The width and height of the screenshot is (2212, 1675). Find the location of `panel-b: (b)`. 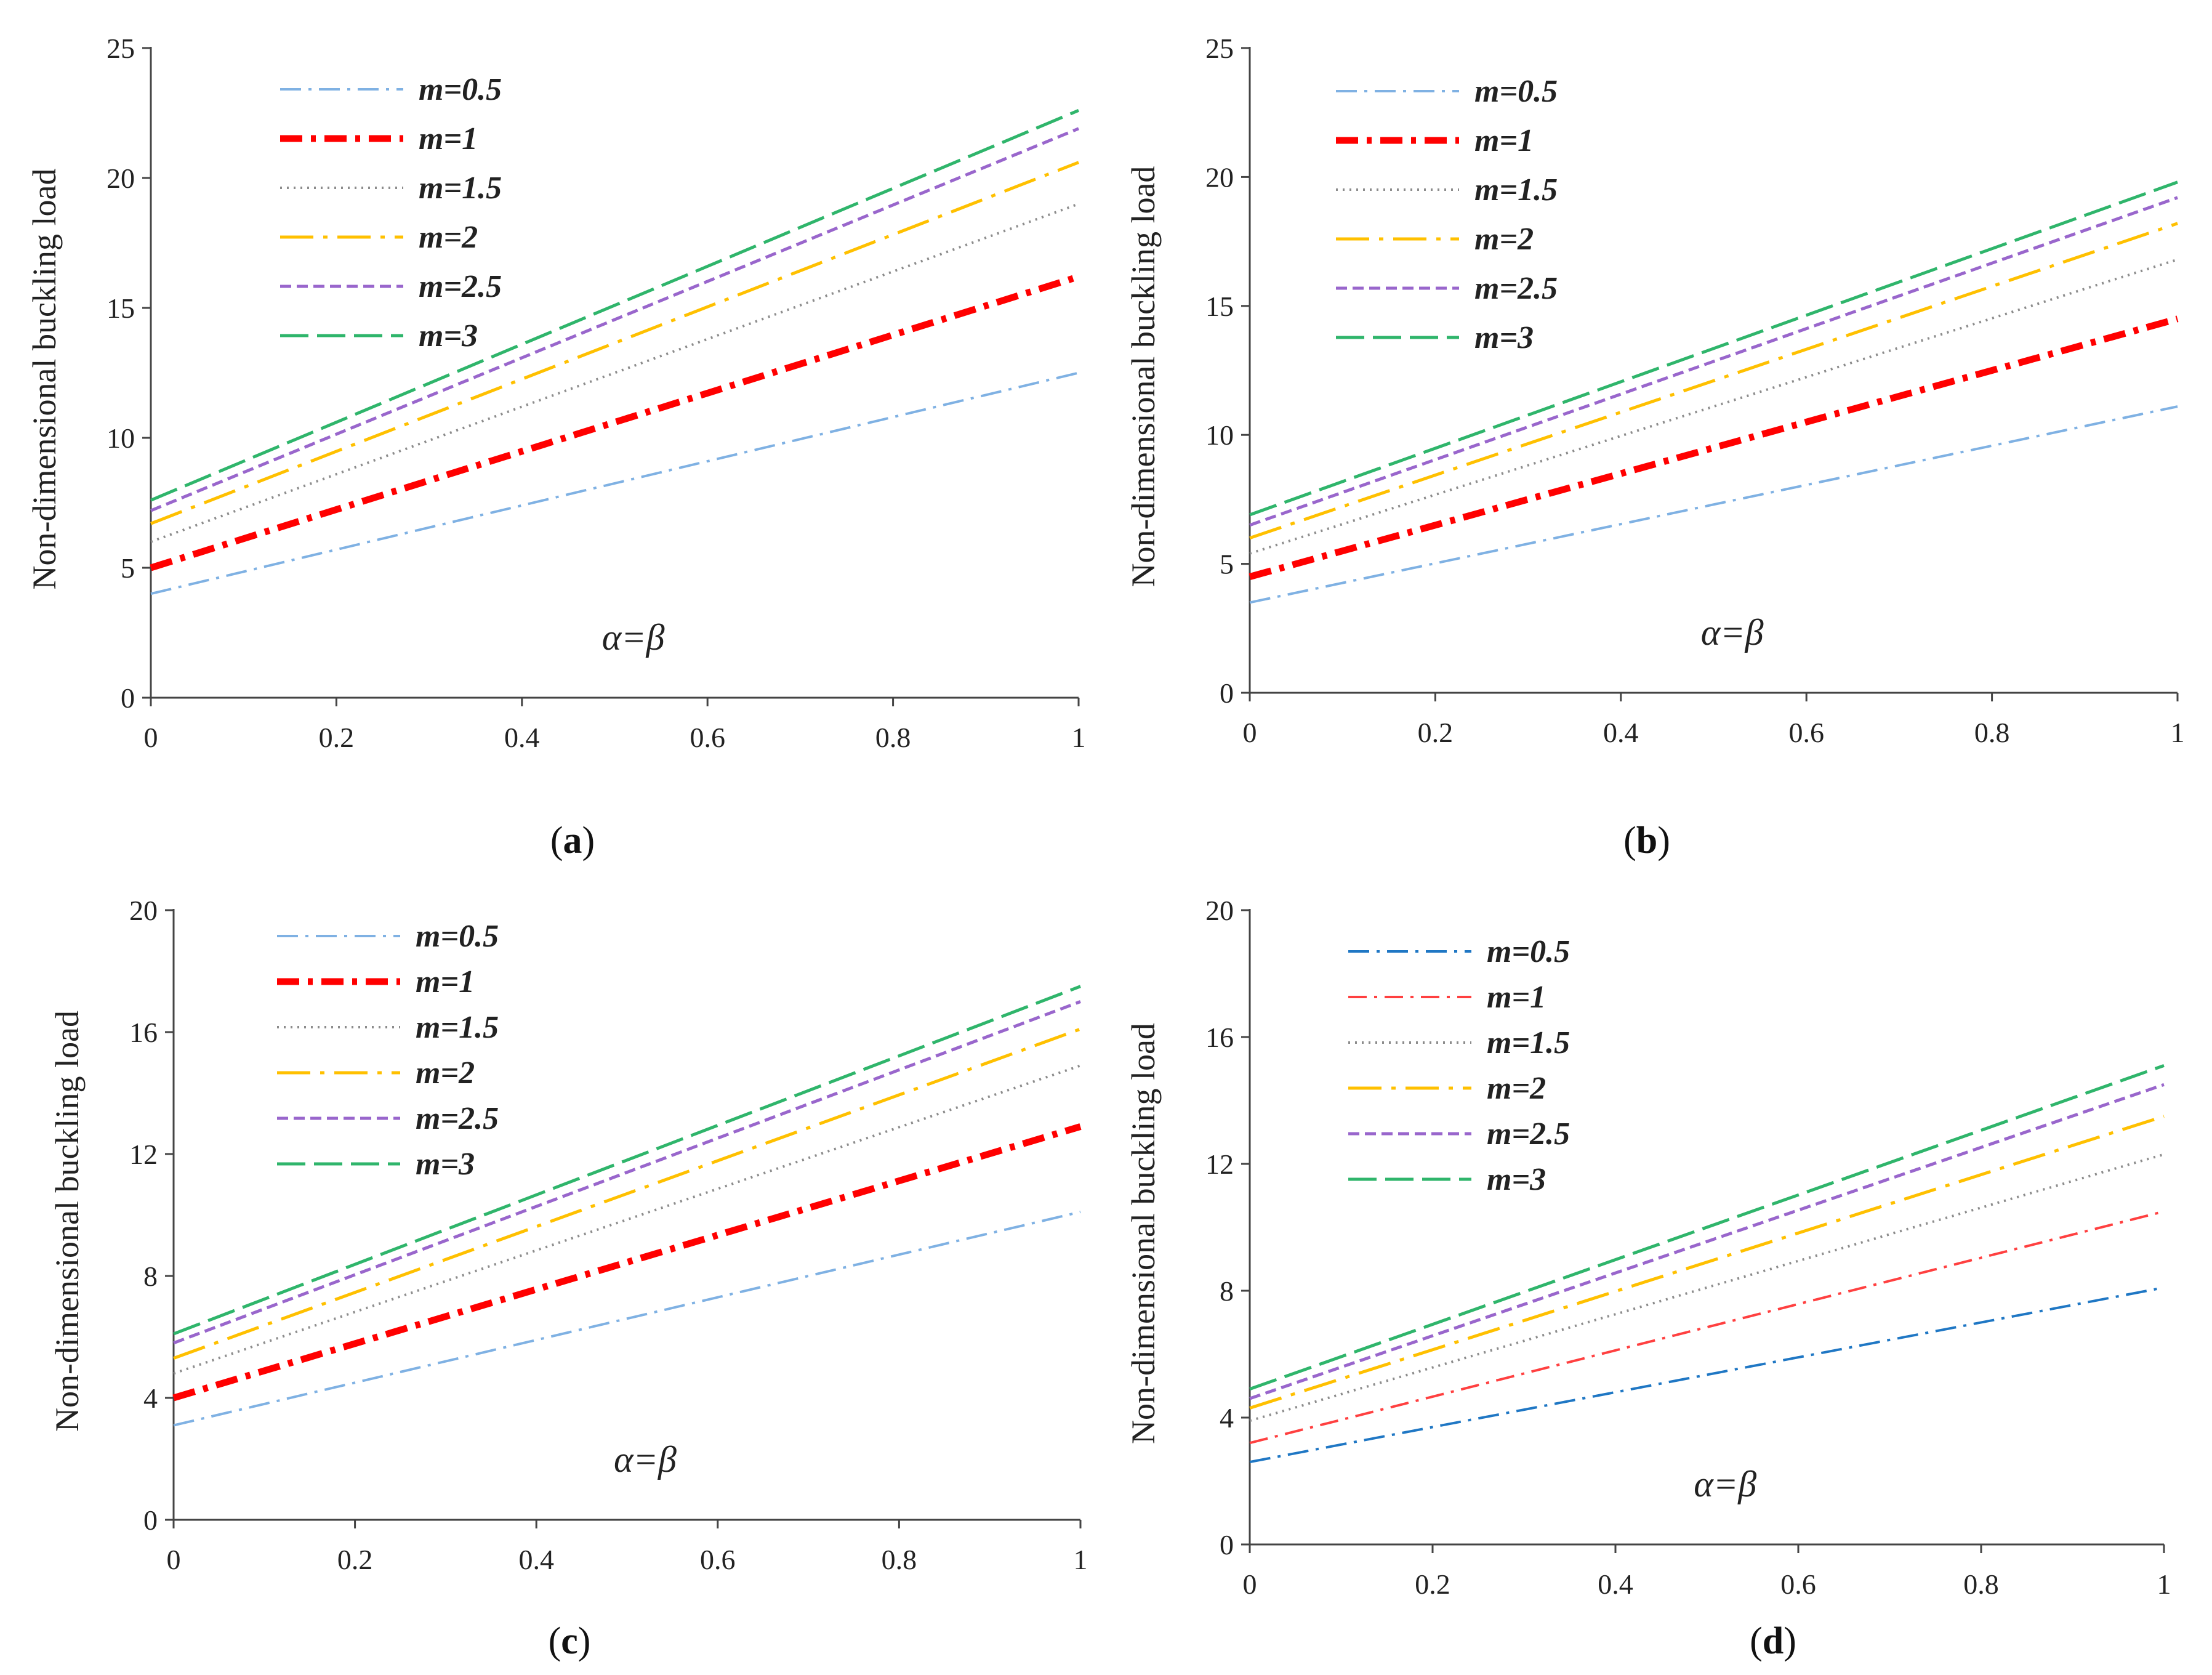

panel-b: (b) is located at coordinates (1646, 841).